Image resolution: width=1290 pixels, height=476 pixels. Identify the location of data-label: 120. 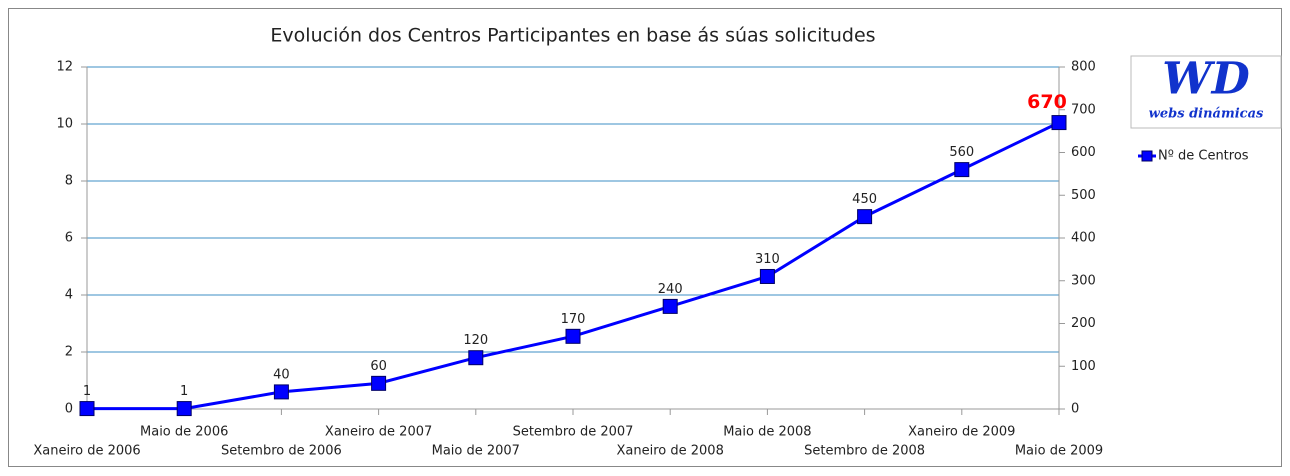
(475, 340).